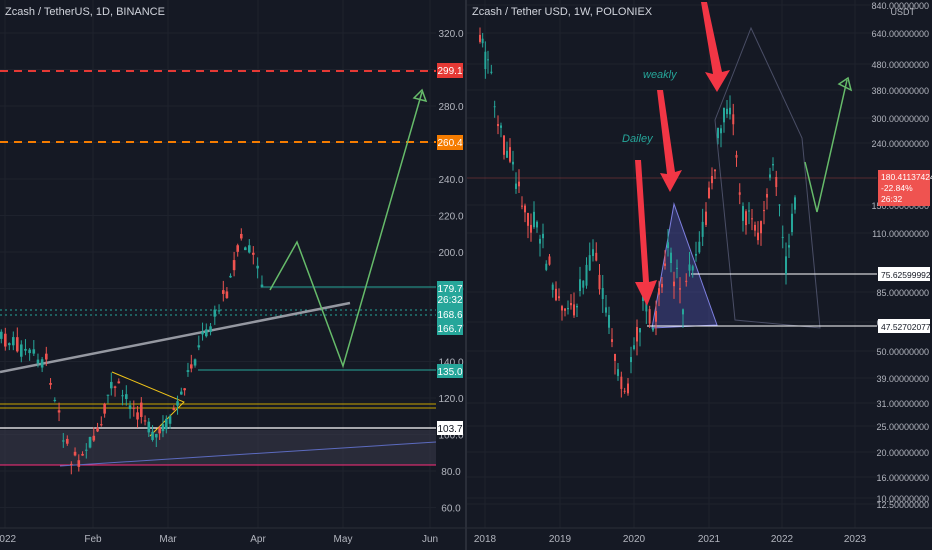 This screenshot has height=550, width=932. I want to click on left-tag-support-white: 103.7, so click(449, 429).